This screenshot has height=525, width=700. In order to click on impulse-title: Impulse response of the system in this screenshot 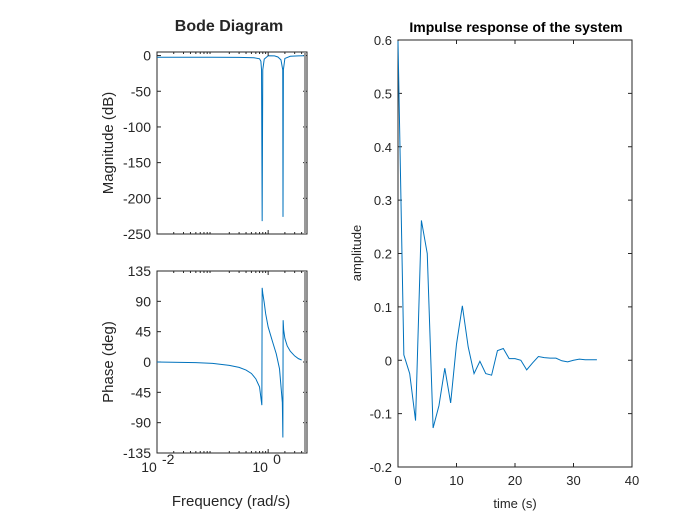, I will do `click(515, 27)`.